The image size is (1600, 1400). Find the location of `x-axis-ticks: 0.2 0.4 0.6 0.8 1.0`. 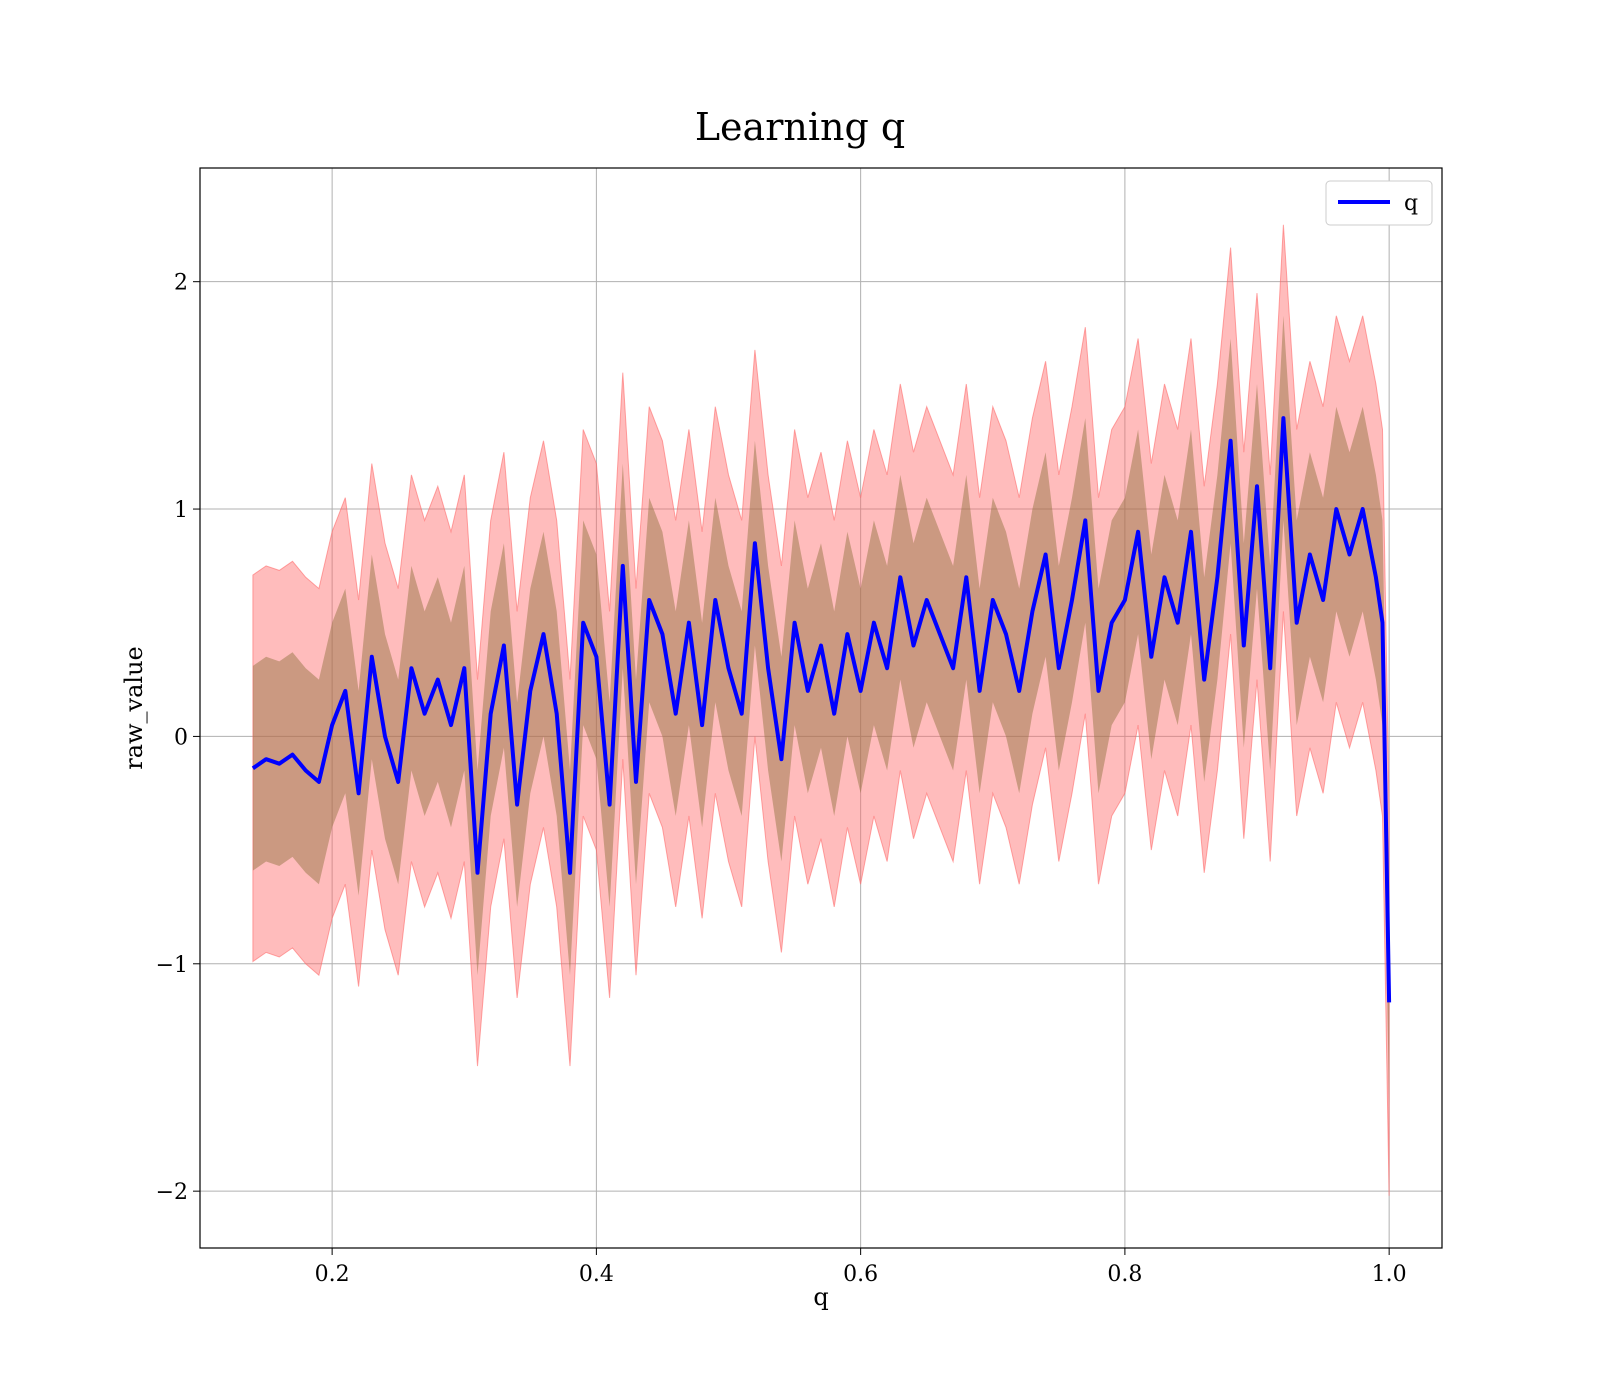

x-axis-ticks: 0.2 0.4 0.6 0.8 1.0 is located at coordinates (861, 1267).